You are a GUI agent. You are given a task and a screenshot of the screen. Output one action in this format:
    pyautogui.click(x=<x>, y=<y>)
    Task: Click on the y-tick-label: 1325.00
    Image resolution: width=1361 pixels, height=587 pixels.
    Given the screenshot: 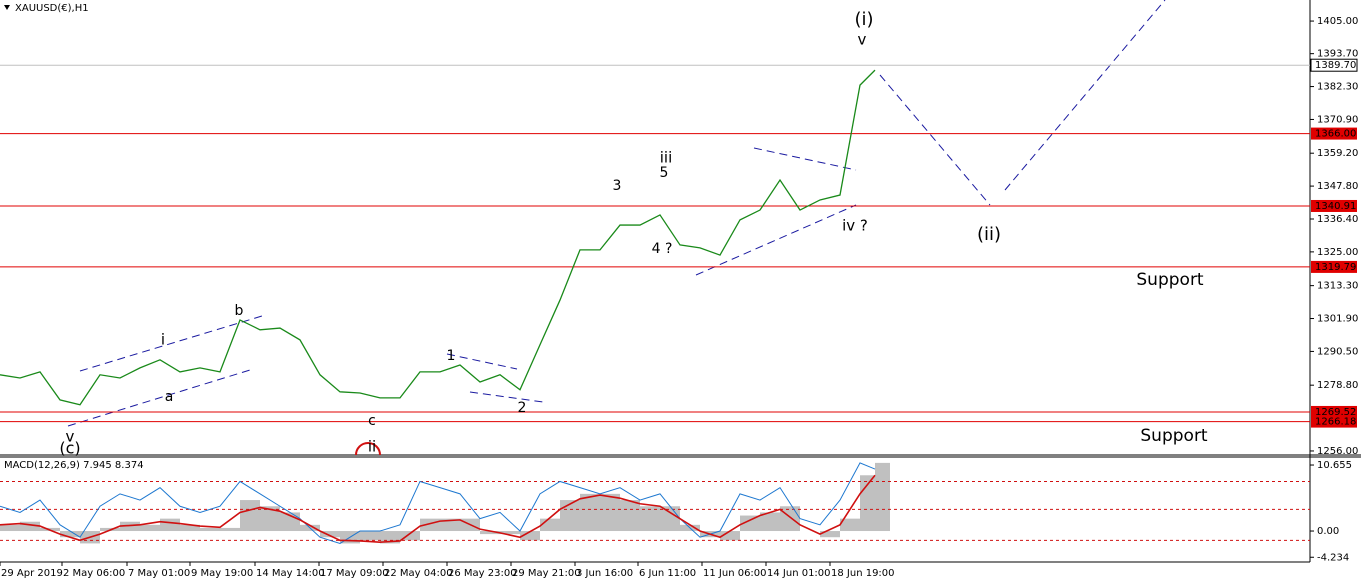 What is the action you would take?
    pyautogui.click(x=1337, y=252)
    